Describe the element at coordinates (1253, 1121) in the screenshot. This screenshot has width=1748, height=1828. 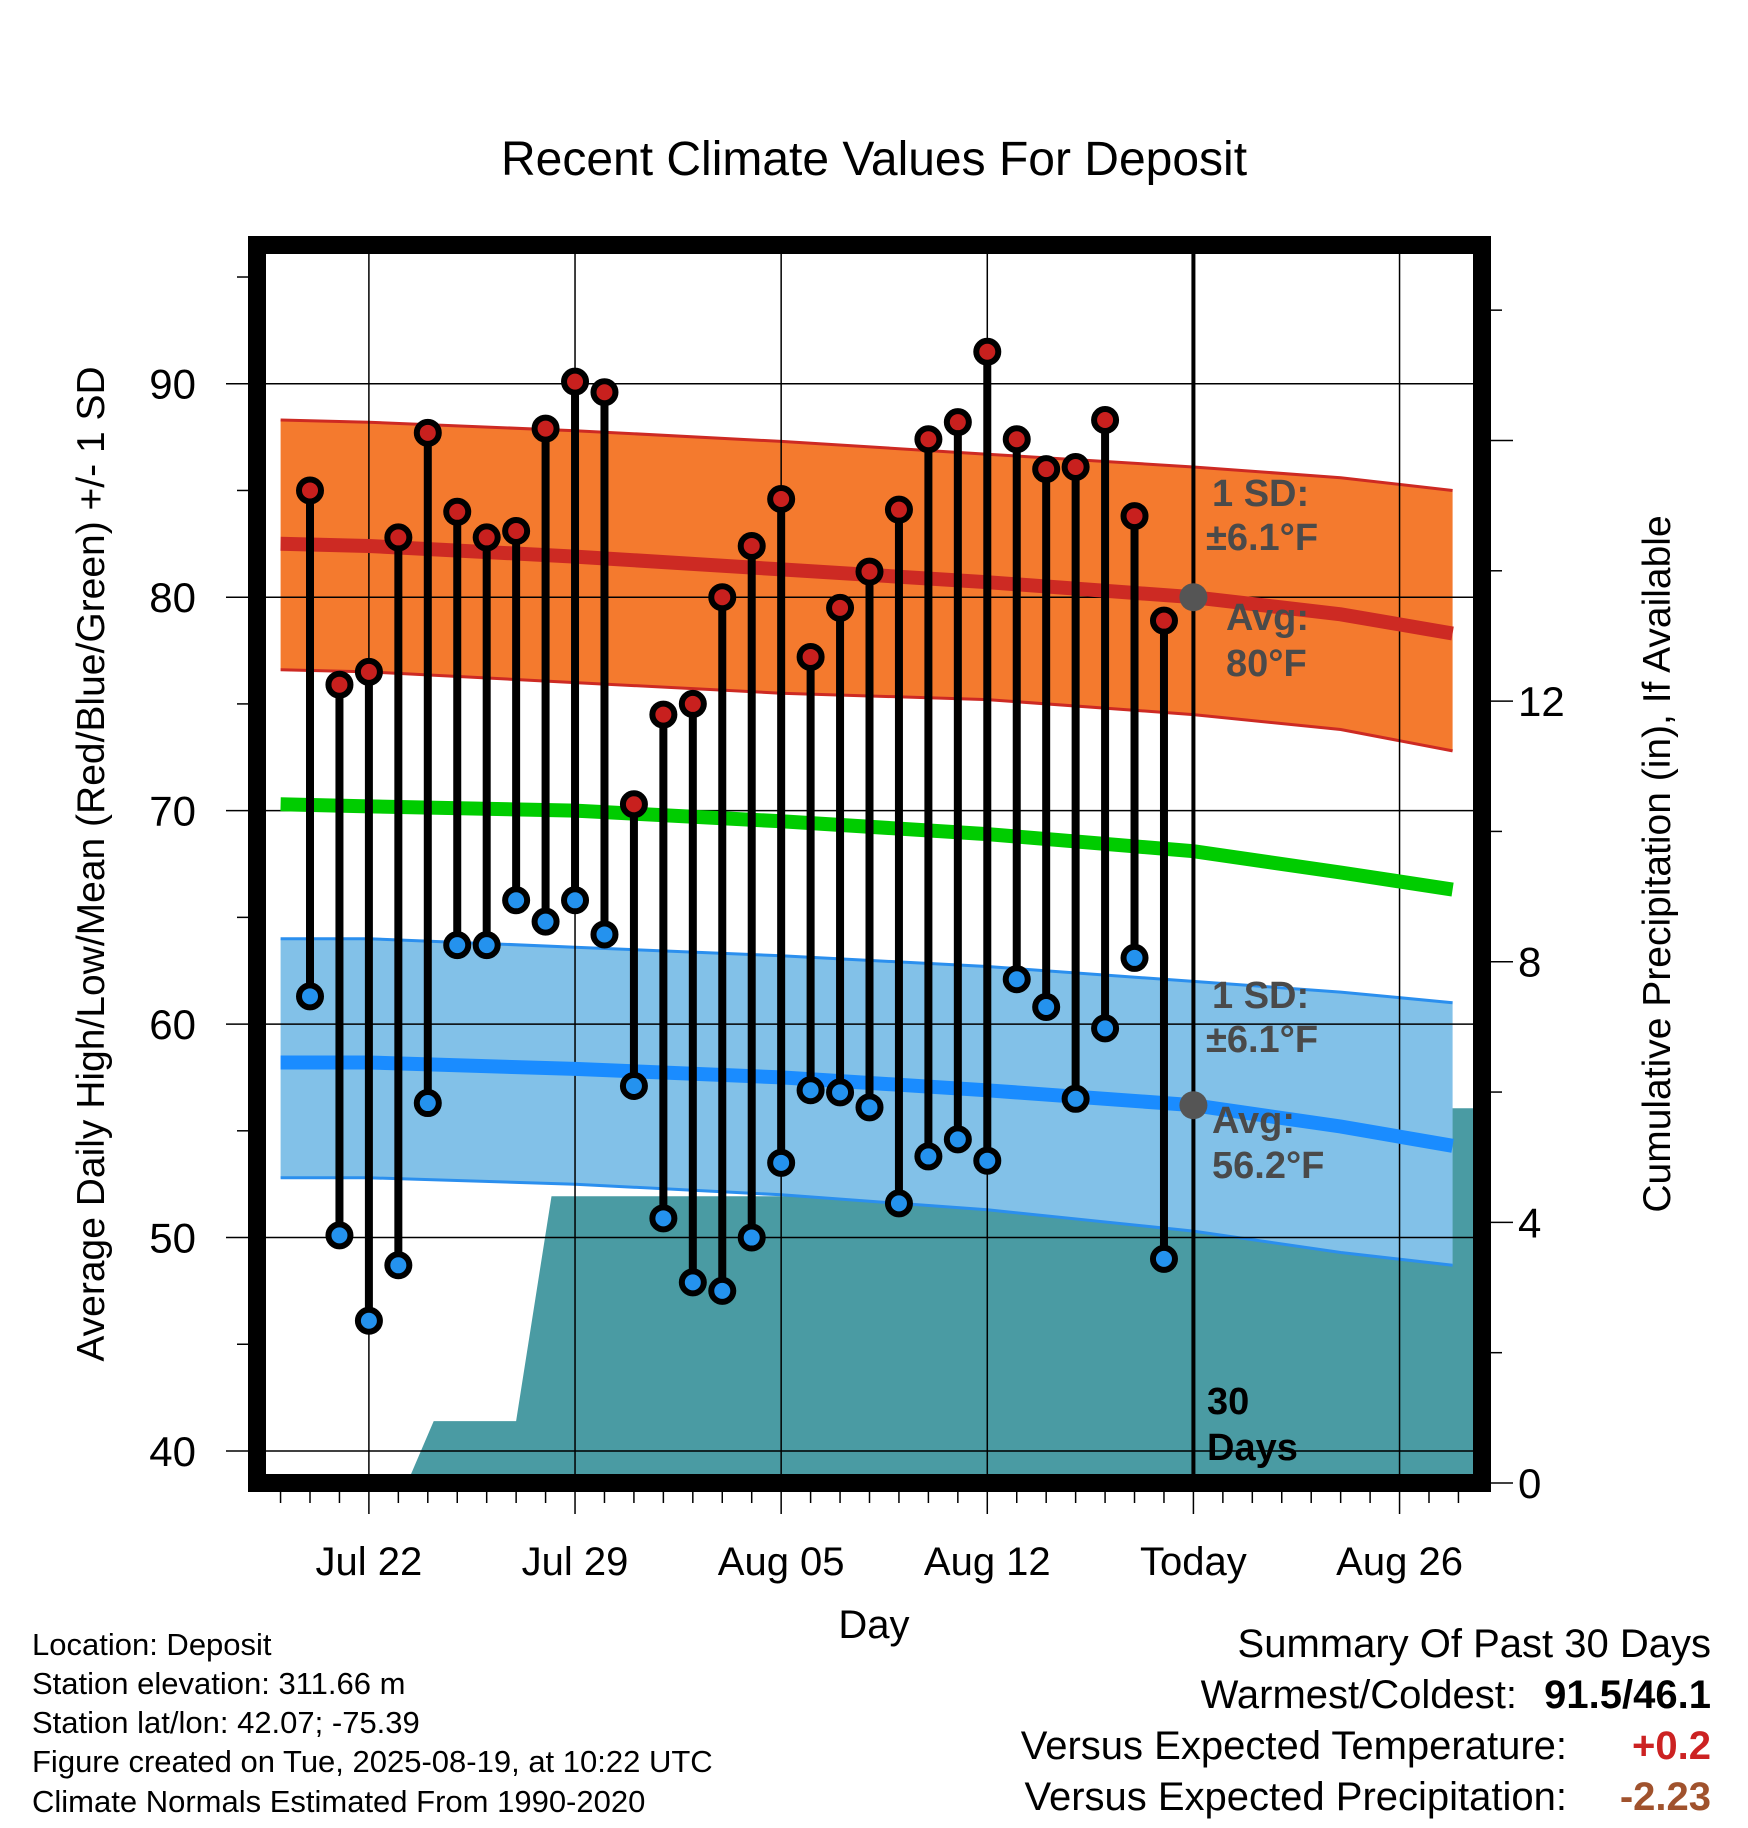
I see `low-avg-label: Avg:` at that location.